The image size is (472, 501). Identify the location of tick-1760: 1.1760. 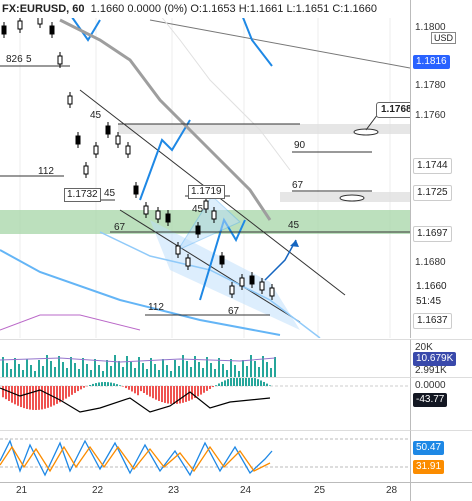
(430, 115).